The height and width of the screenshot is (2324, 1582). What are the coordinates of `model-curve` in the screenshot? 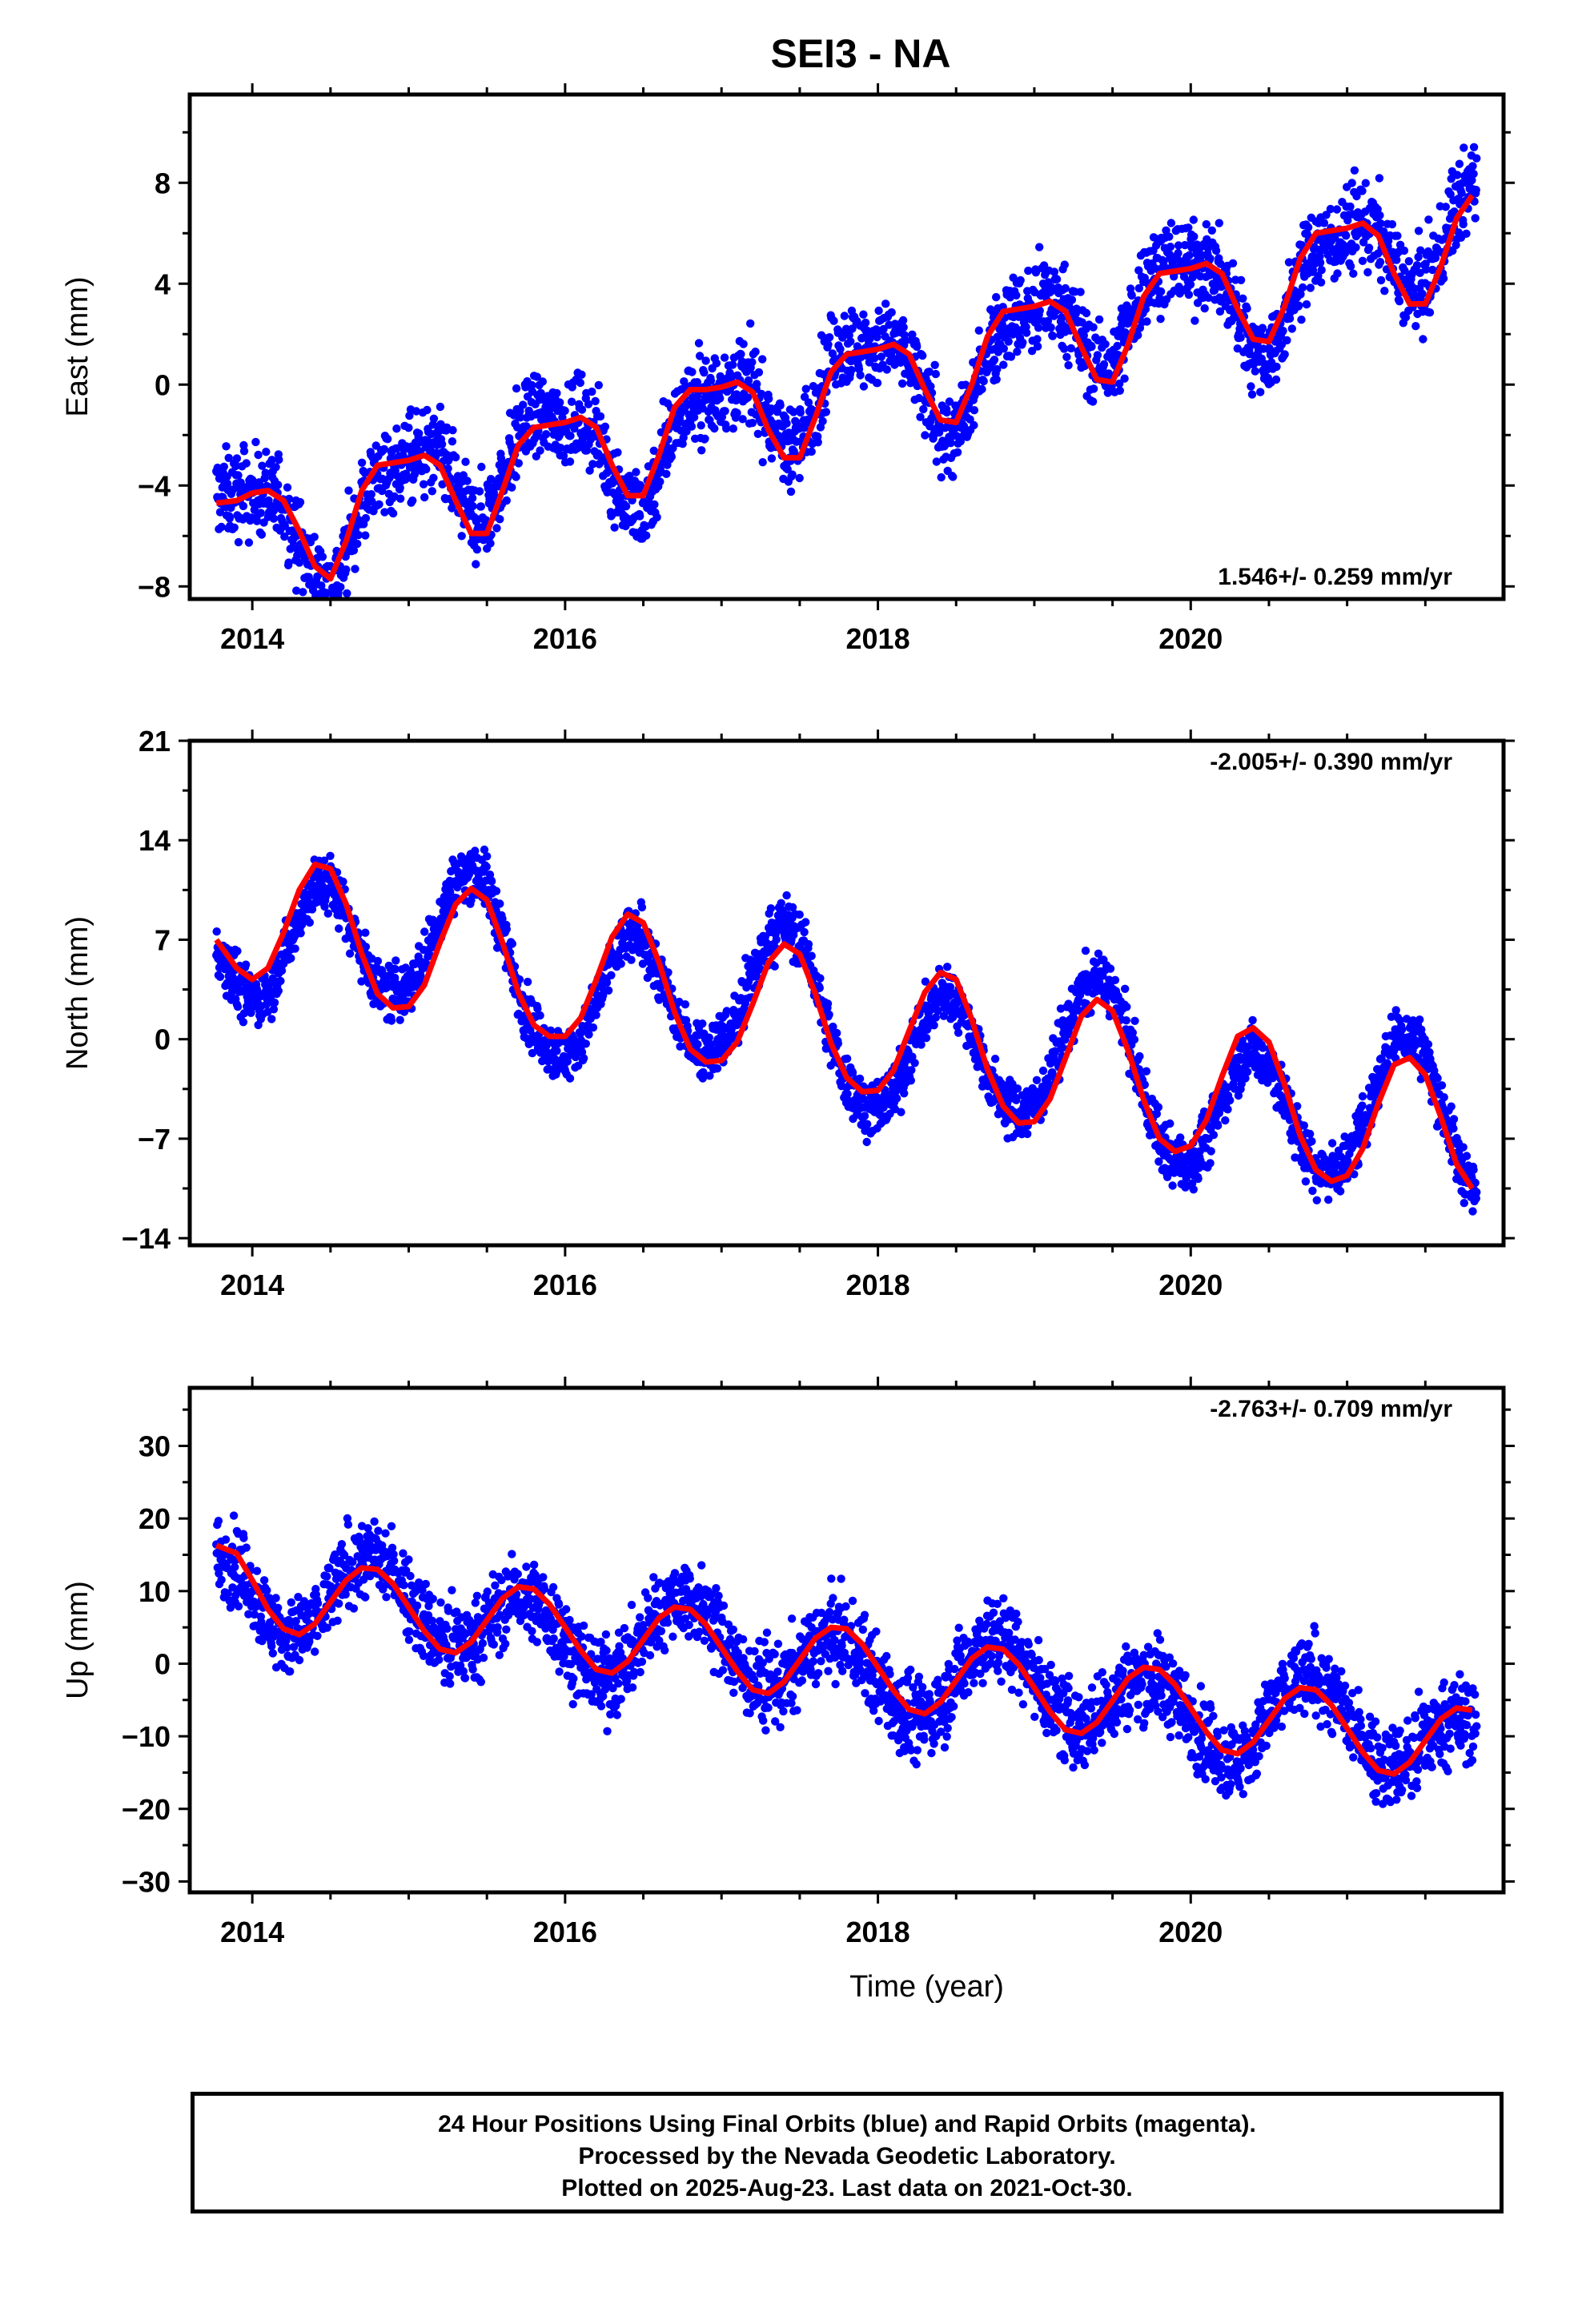 It's located at (845, 388).